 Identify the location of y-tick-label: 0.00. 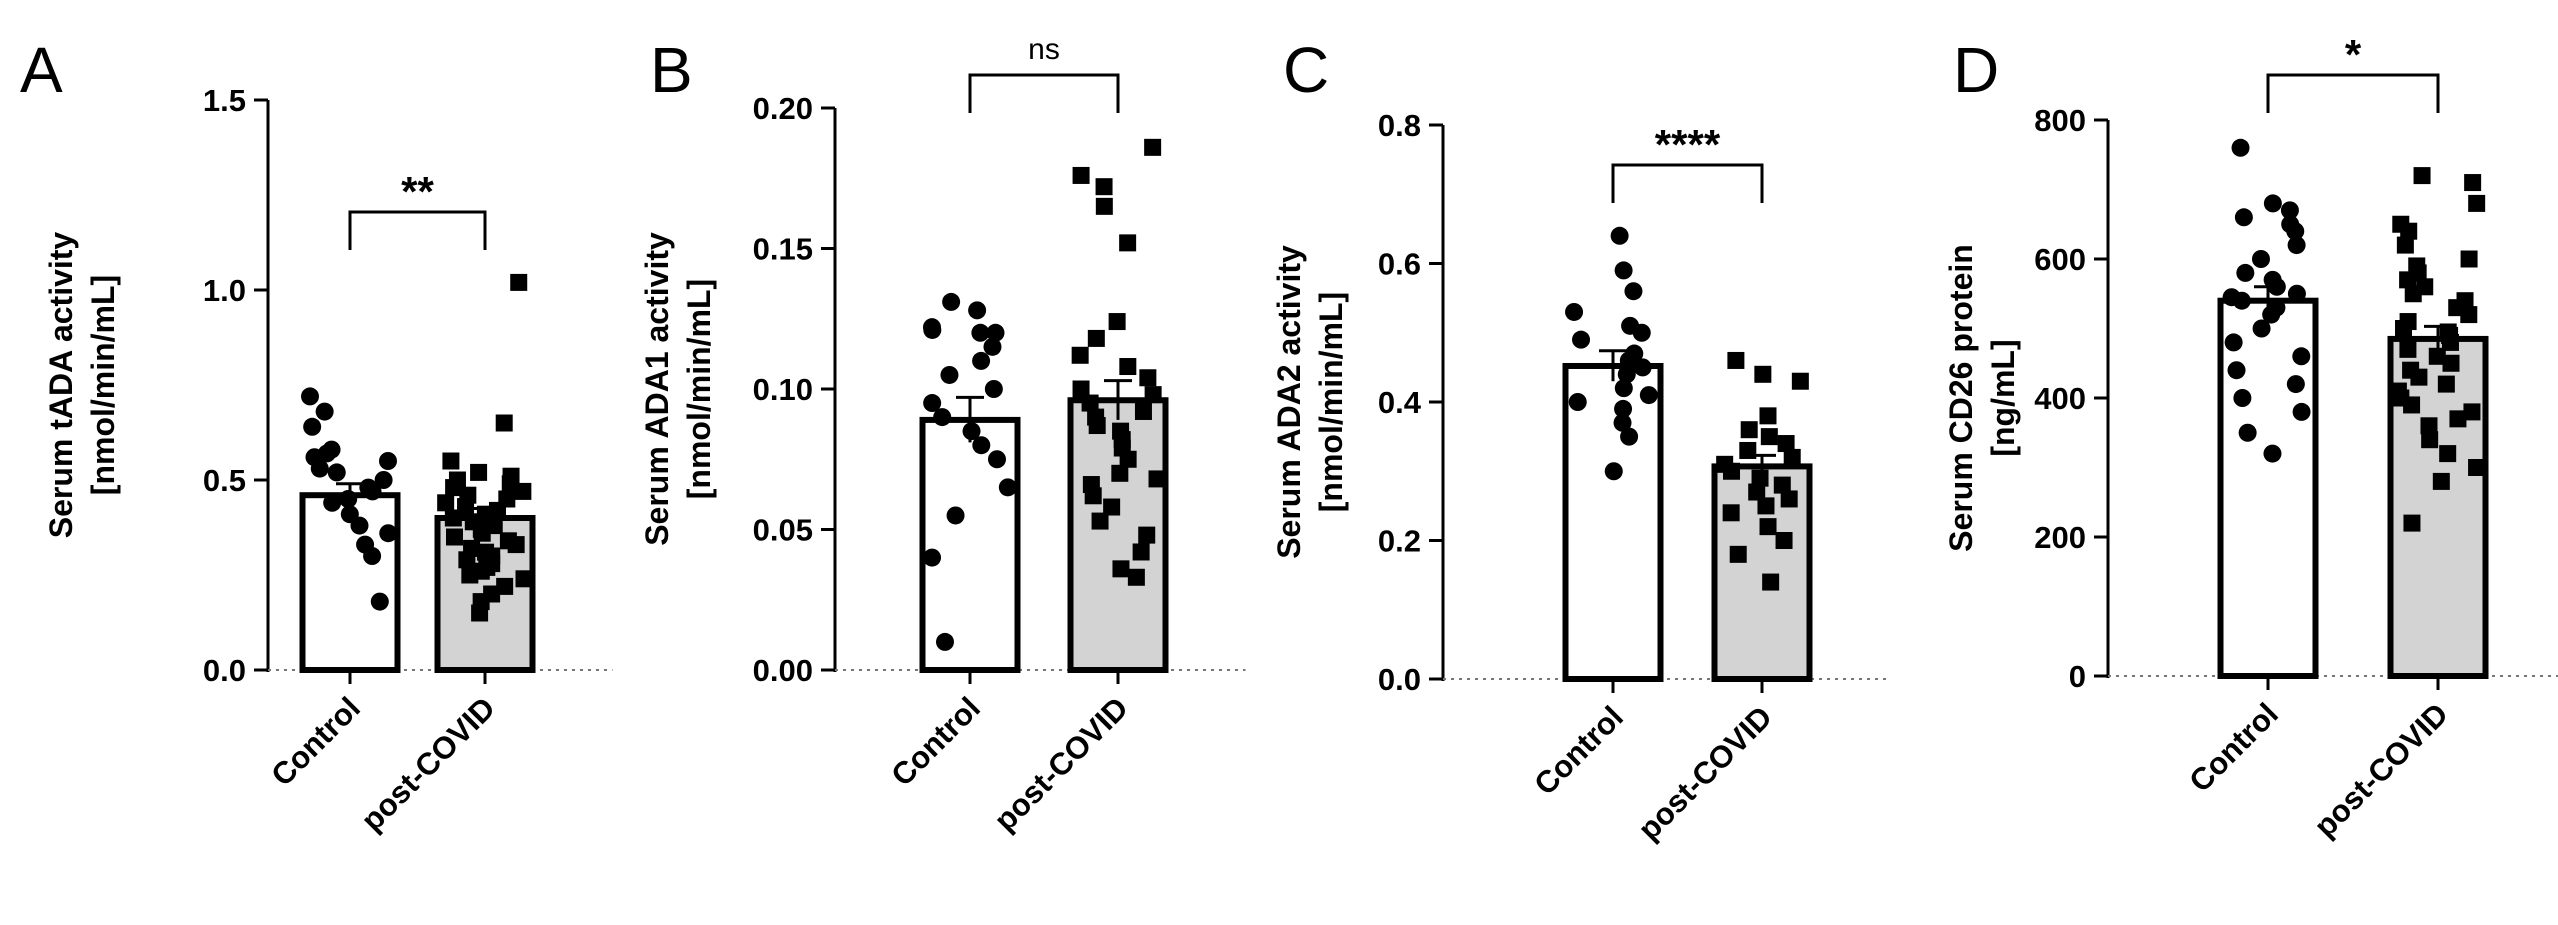
(783, 670).